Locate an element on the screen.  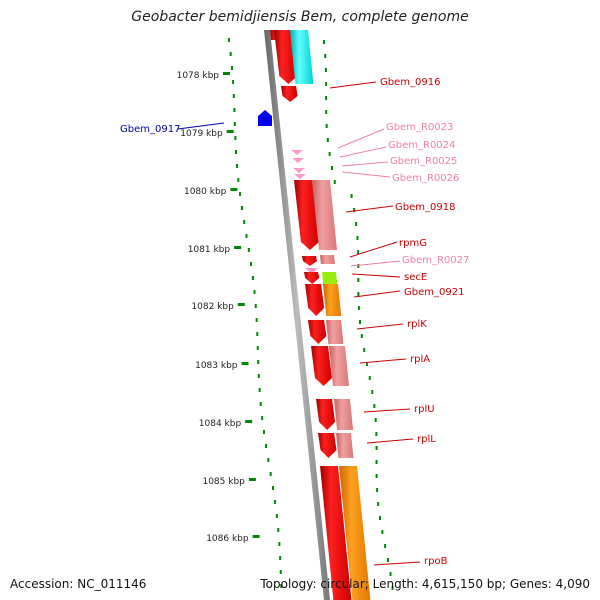
kbp-tick-label: 1079 kbp is located at coordinates (201, 134).